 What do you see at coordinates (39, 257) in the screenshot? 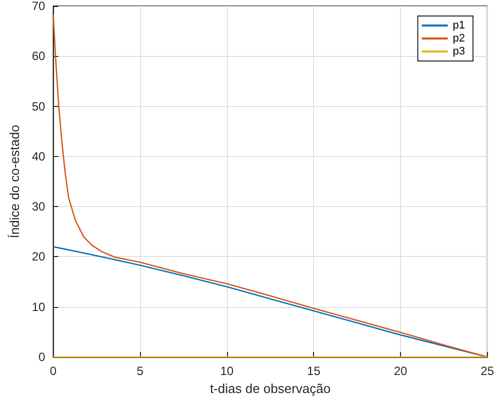
I see `y-tick-label: 20` at bounding box center [39, 257].